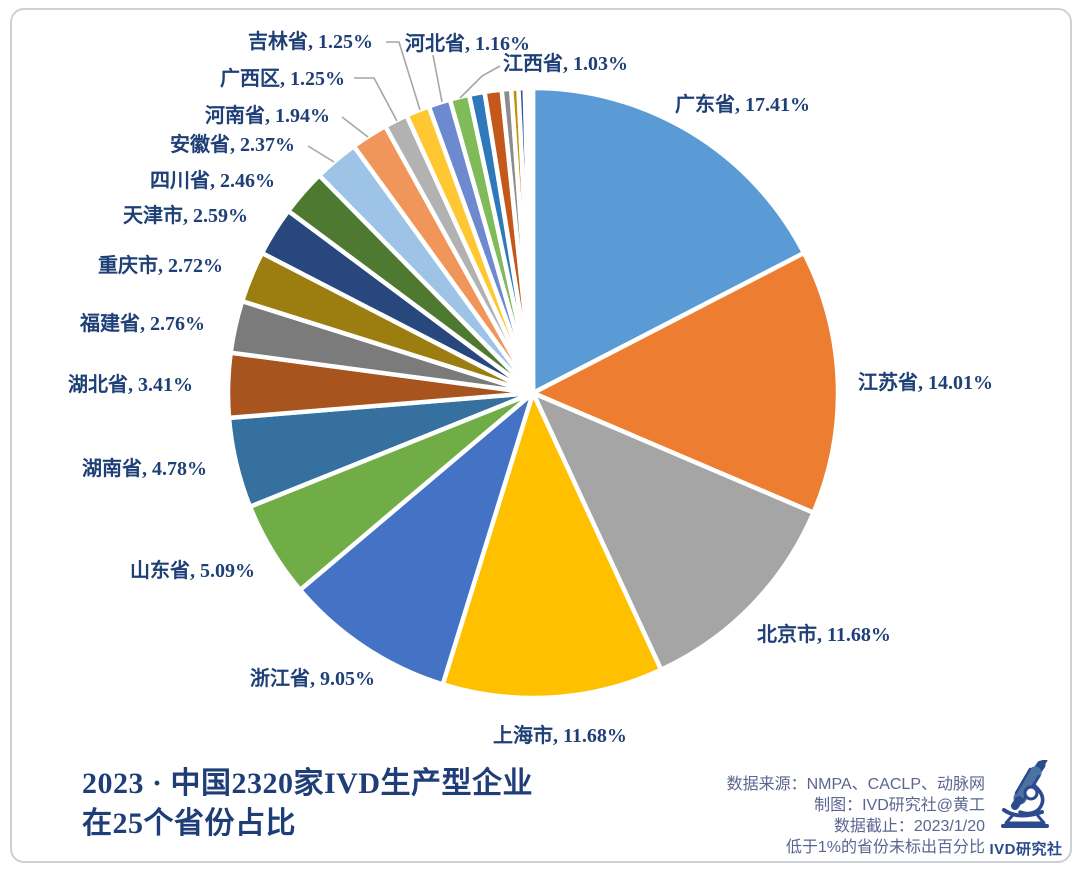 This screenshot has width=1080, height=872. I want to click on slice-label: 河北省, 1.16%, so click(467, 43).